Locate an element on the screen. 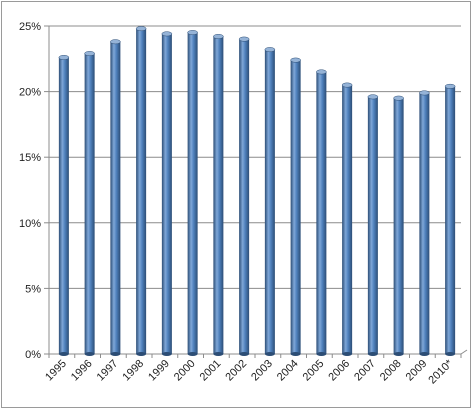  y-axis is located at coordinates (47, 190).